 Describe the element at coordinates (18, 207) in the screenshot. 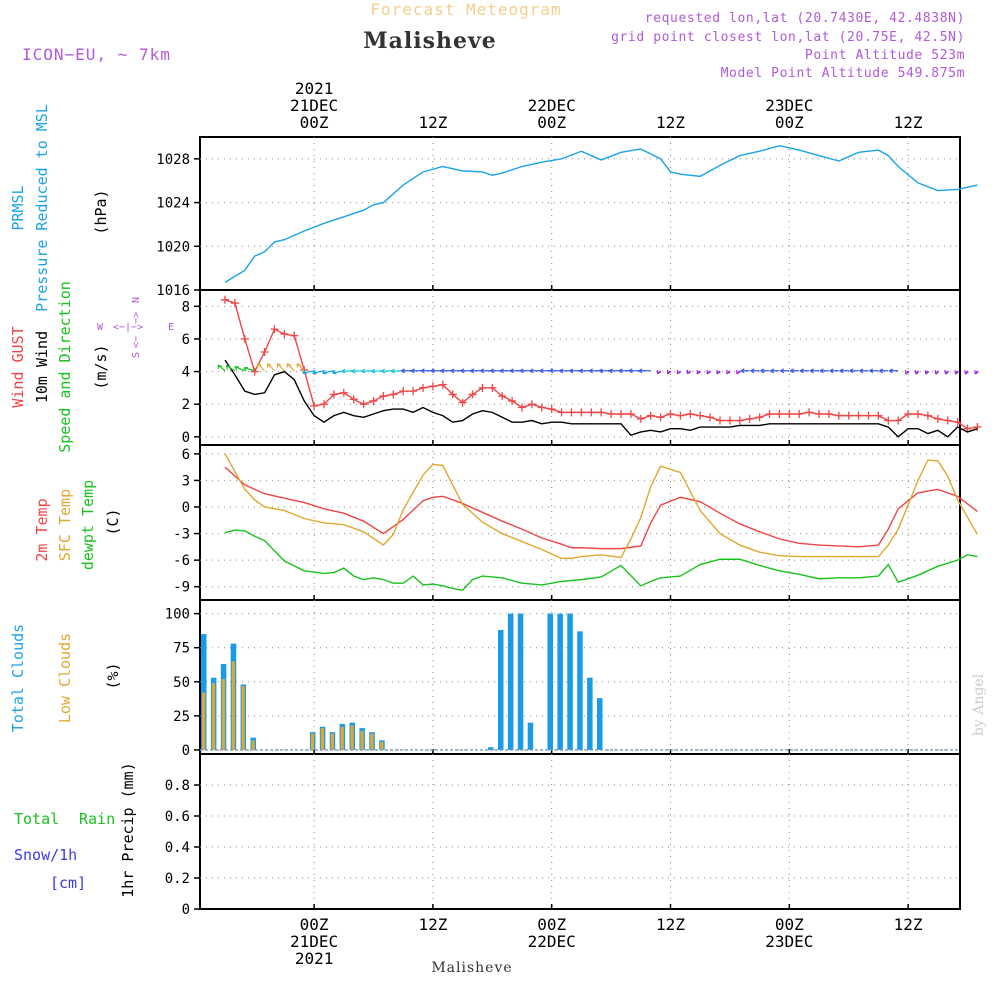

I see `pressure-ylabel-prmsl: PRMSL` at that location.